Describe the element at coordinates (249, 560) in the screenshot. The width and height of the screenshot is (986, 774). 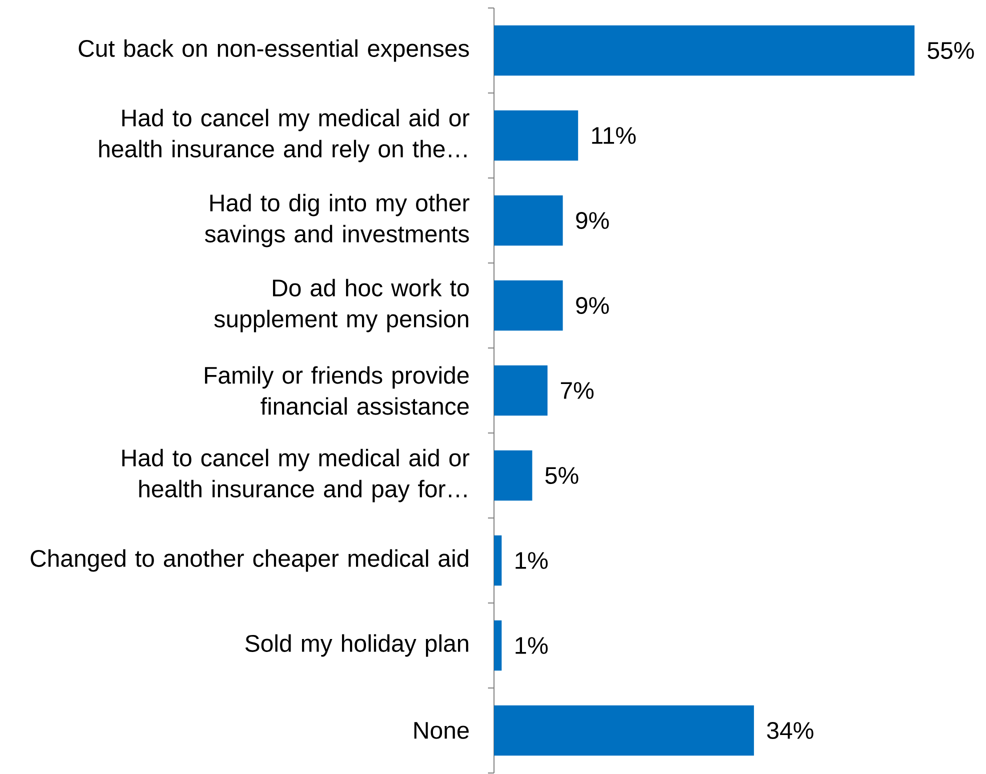
I see `y-tick-label: Changed to another cheaper medical aid` at that location.